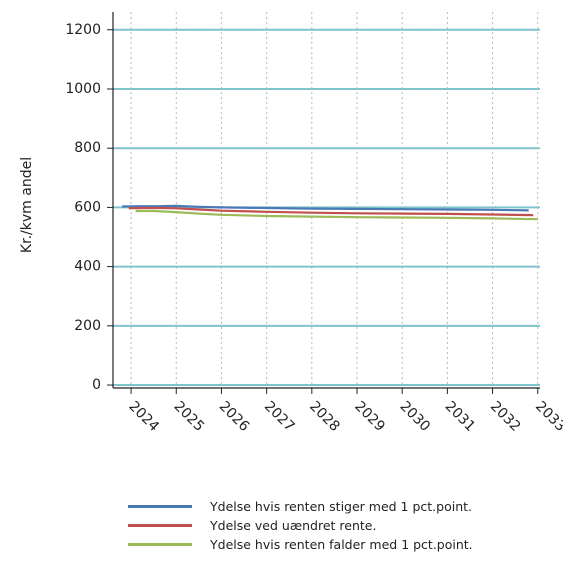  What do you see at coordinates (143, 416) in the screenshot?
I see `x-tick-label: 2024` at bounding box center [143, 416].